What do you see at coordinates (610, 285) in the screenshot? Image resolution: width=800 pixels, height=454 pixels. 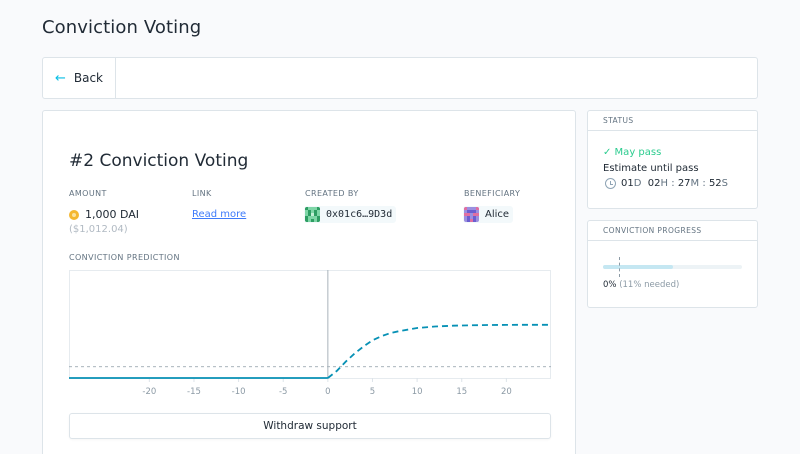 I see `progress-current: 0%` at bounding box center [610, 285].